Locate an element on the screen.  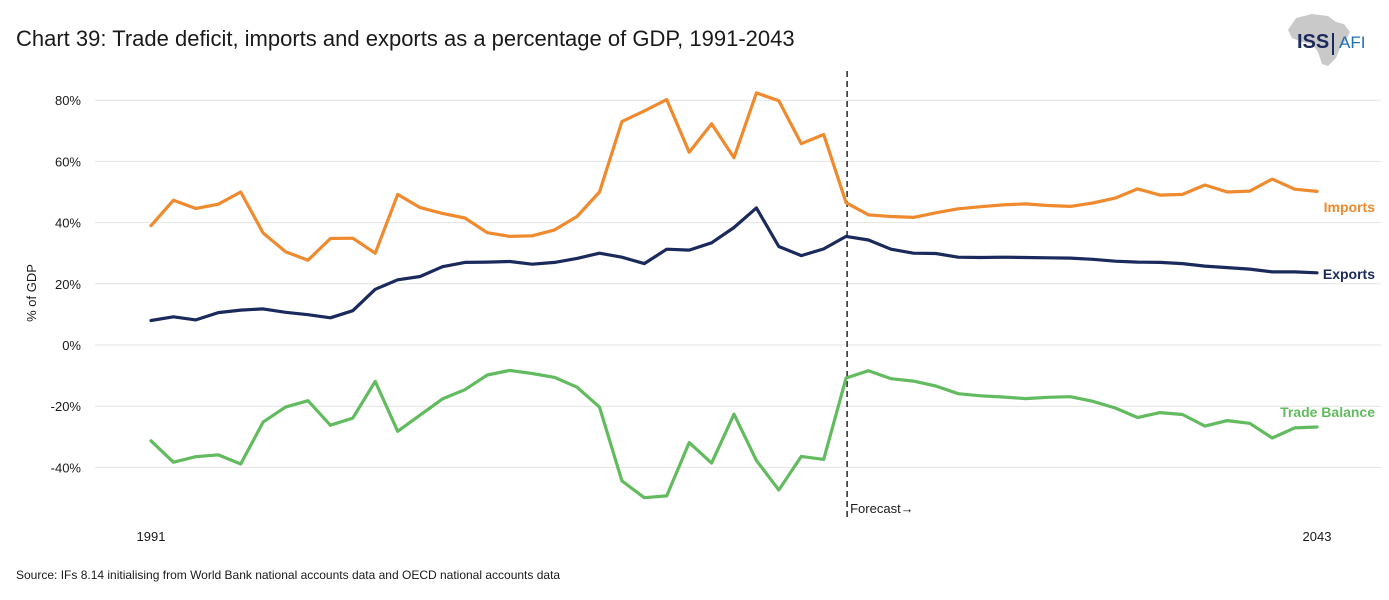
y-axis-label: % of GDP is located at coordinates (31, 293).